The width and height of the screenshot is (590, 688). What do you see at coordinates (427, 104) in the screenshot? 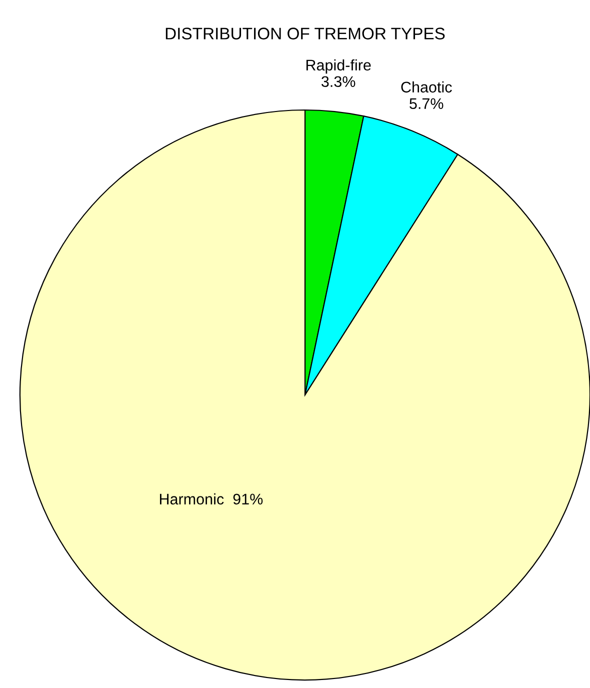
I see `data-label: 5.7%` at bounding box center [427, 104].